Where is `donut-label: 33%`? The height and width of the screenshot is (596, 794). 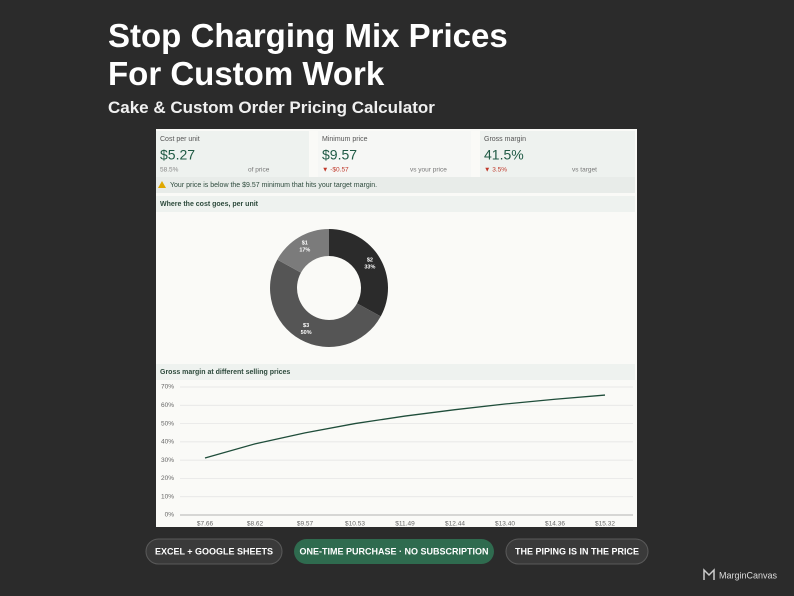
donut-label: 33% is located at coordinates (369, 267).